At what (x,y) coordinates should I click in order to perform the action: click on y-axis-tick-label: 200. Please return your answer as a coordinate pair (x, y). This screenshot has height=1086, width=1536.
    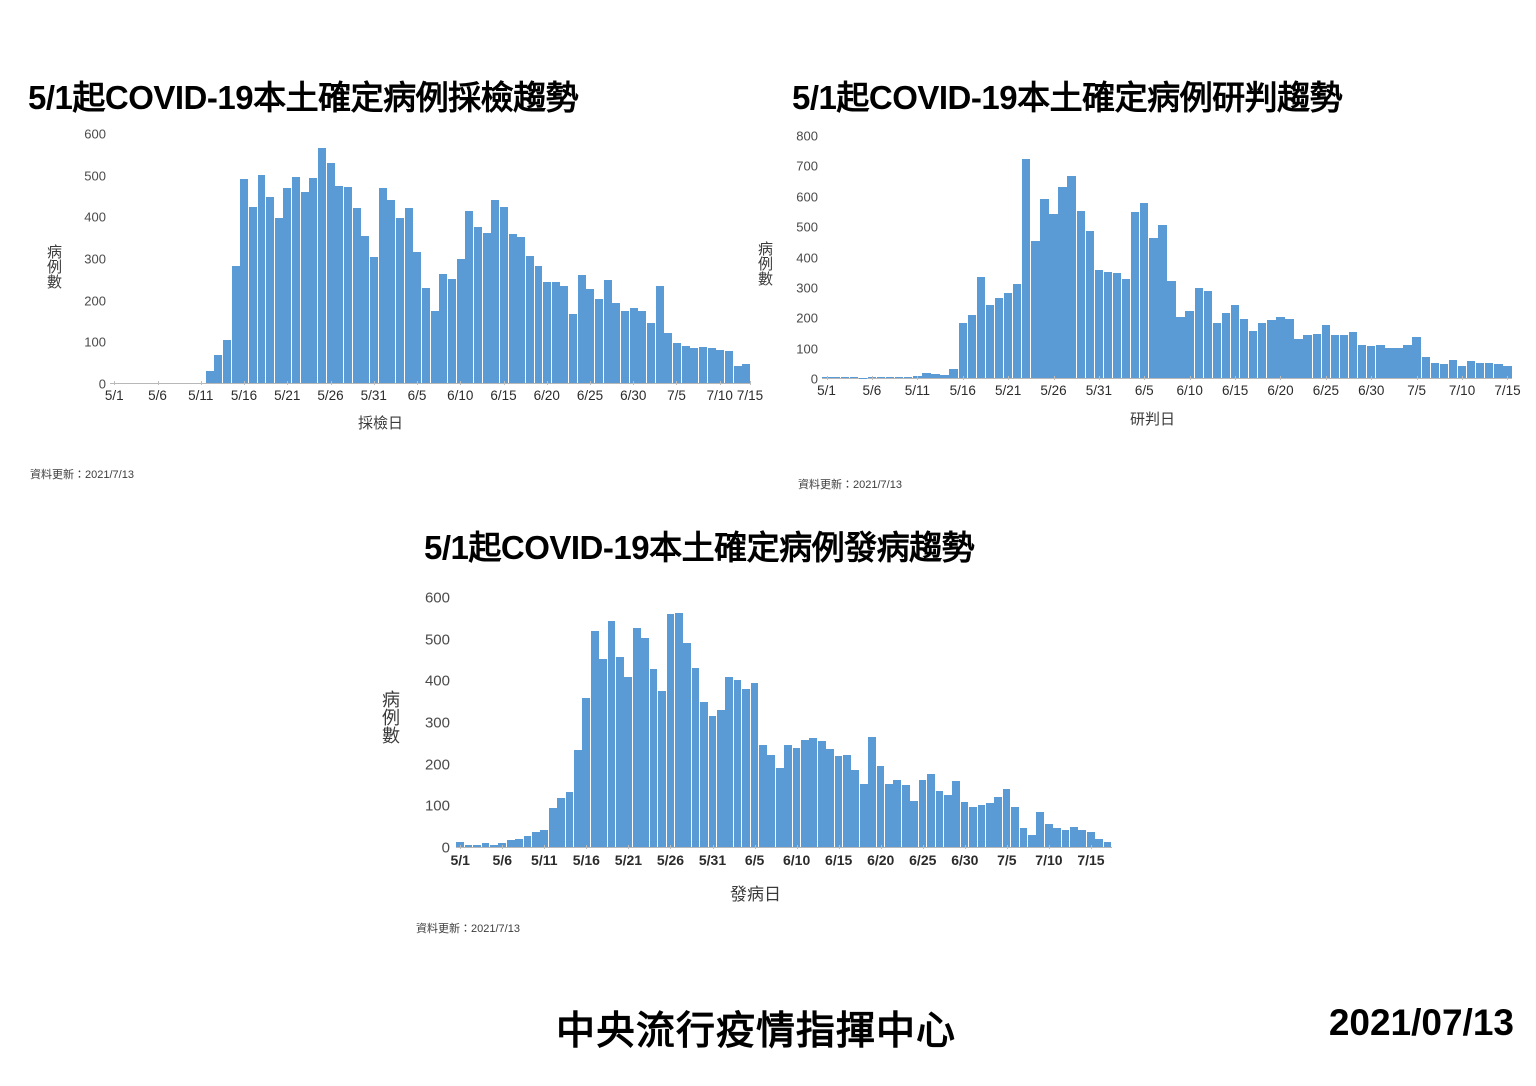
    Looking at the image, I should click on (95, 301).